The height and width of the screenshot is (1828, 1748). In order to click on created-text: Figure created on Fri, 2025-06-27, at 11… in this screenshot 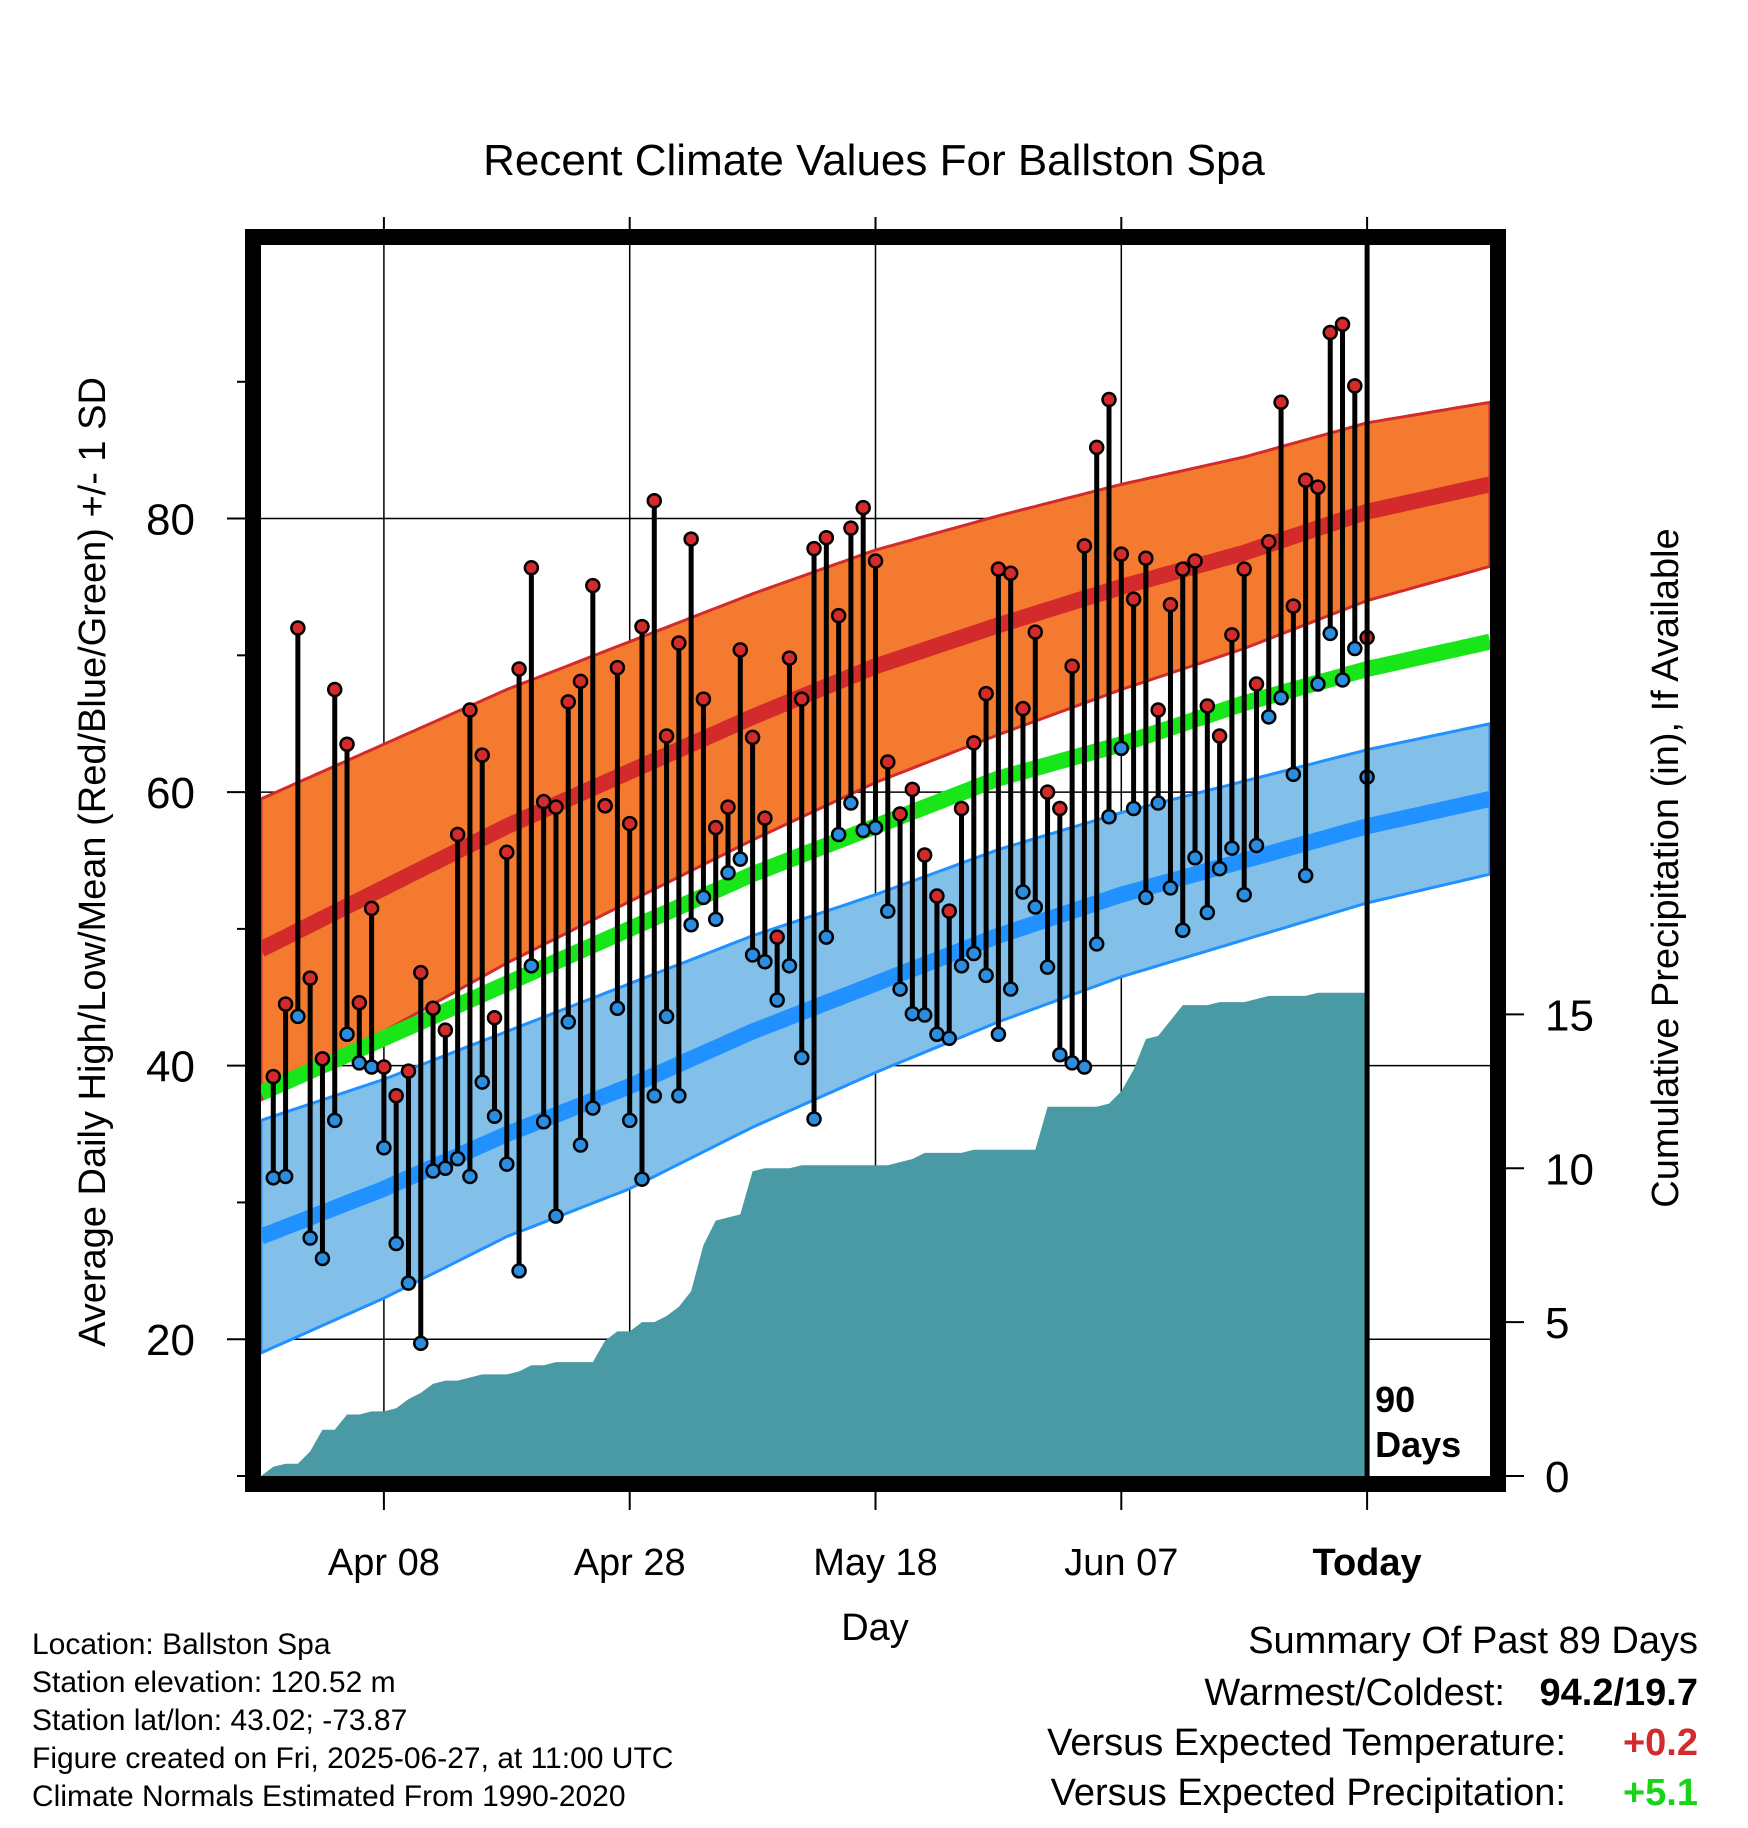, I will do `click(353, 1758)`.